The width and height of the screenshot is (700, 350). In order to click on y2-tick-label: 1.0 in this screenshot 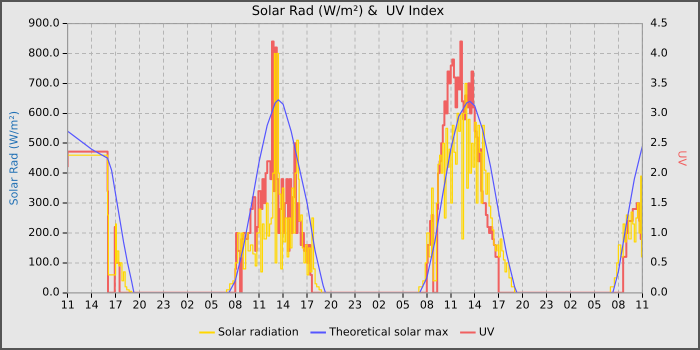, I will do `click(659, 232)`.